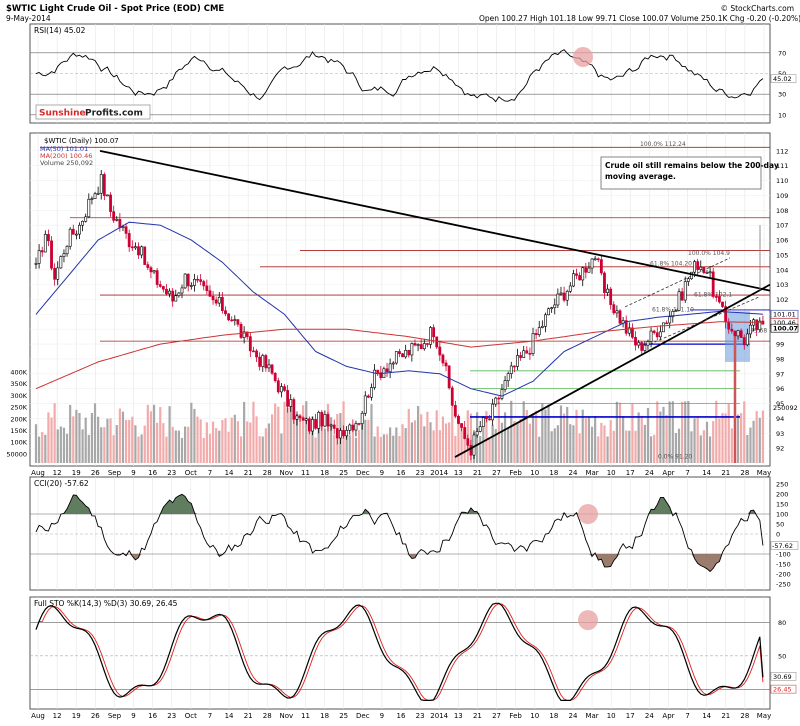 This screenshot has width=800, height=726. I want to click on sto-k-label: 30.69, so click(782, 677).